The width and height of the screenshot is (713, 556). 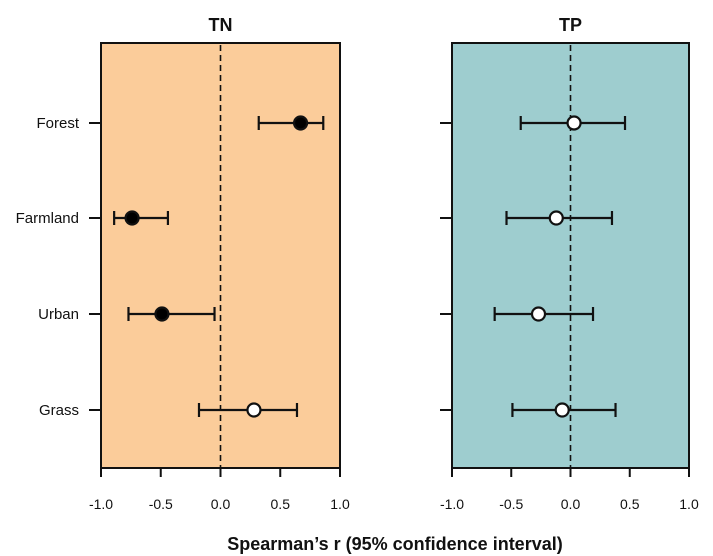 What do you see at coordinates (689, 504) in the screenshot?
I see `tp-x-tick-label: 1.0` at bounding box center [689, 504].